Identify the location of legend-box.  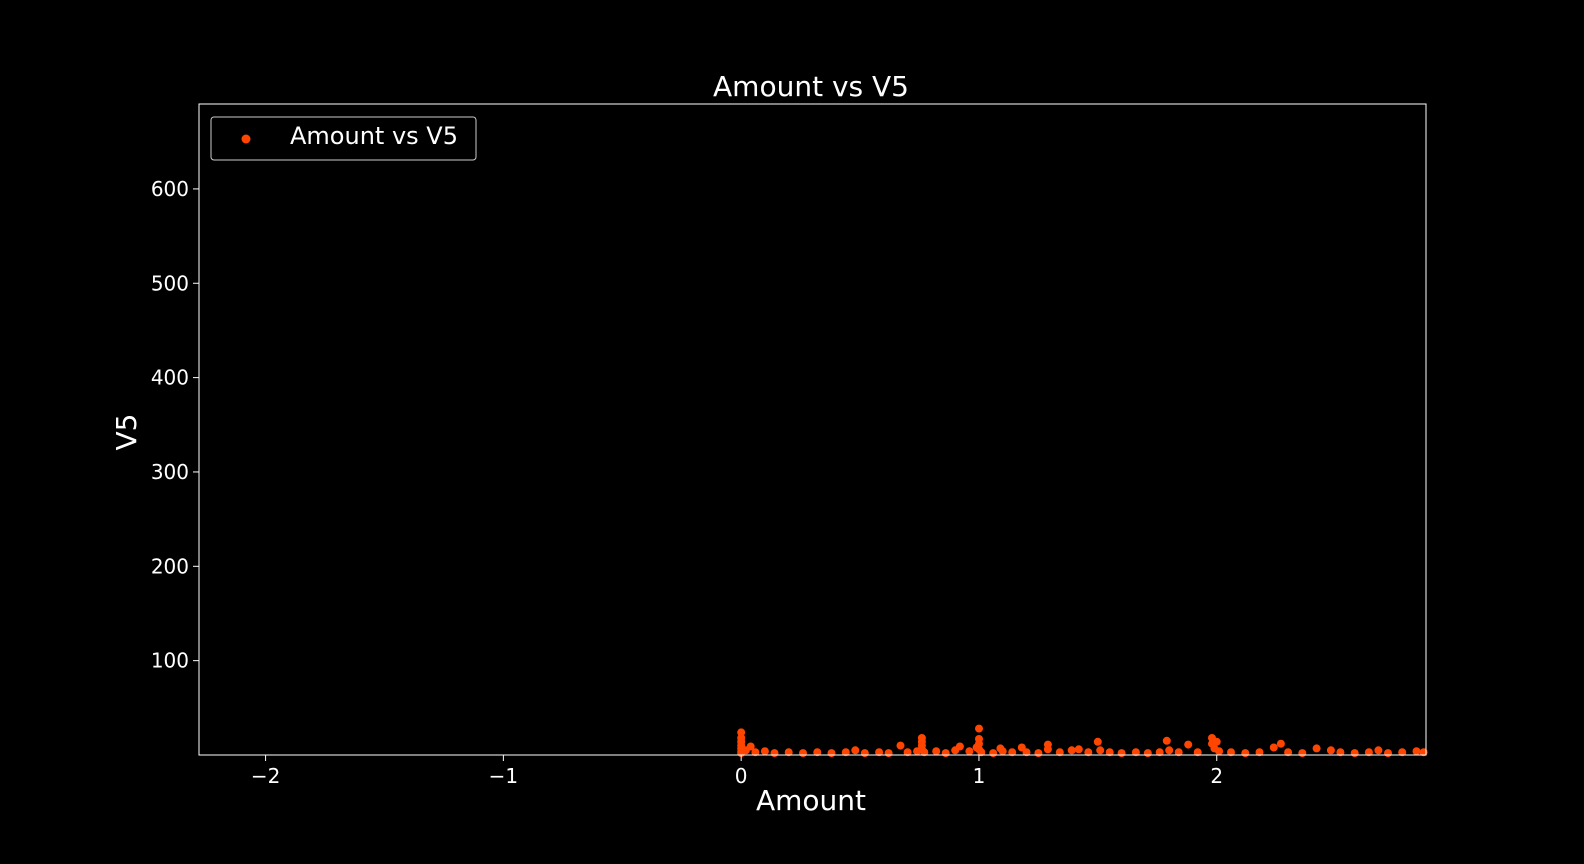
(343, 138).